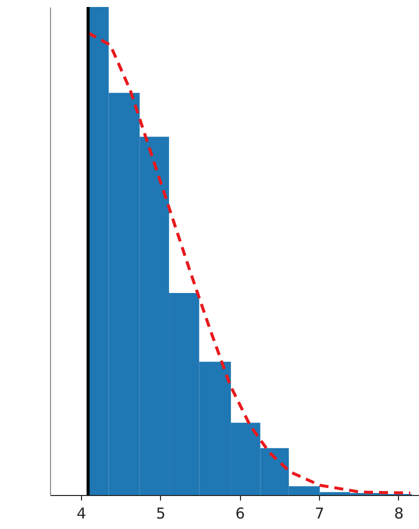 The width and height of the screenshot is (419, 529). I want to click on x-tick-label: 8, so click(399, 513).